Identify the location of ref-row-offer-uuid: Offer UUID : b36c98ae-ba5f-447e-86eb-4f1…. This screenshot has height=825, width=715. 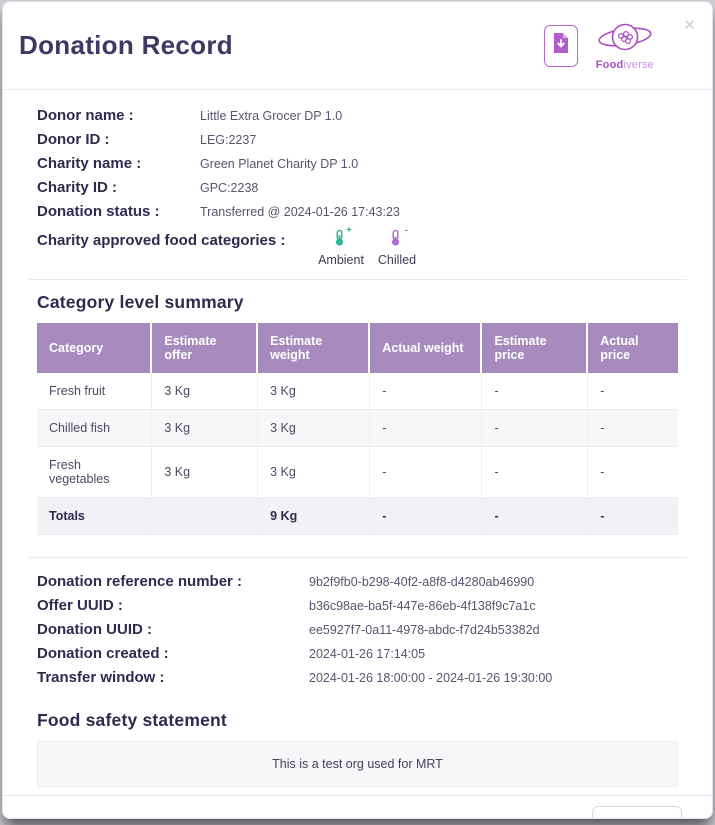
(357, 606).